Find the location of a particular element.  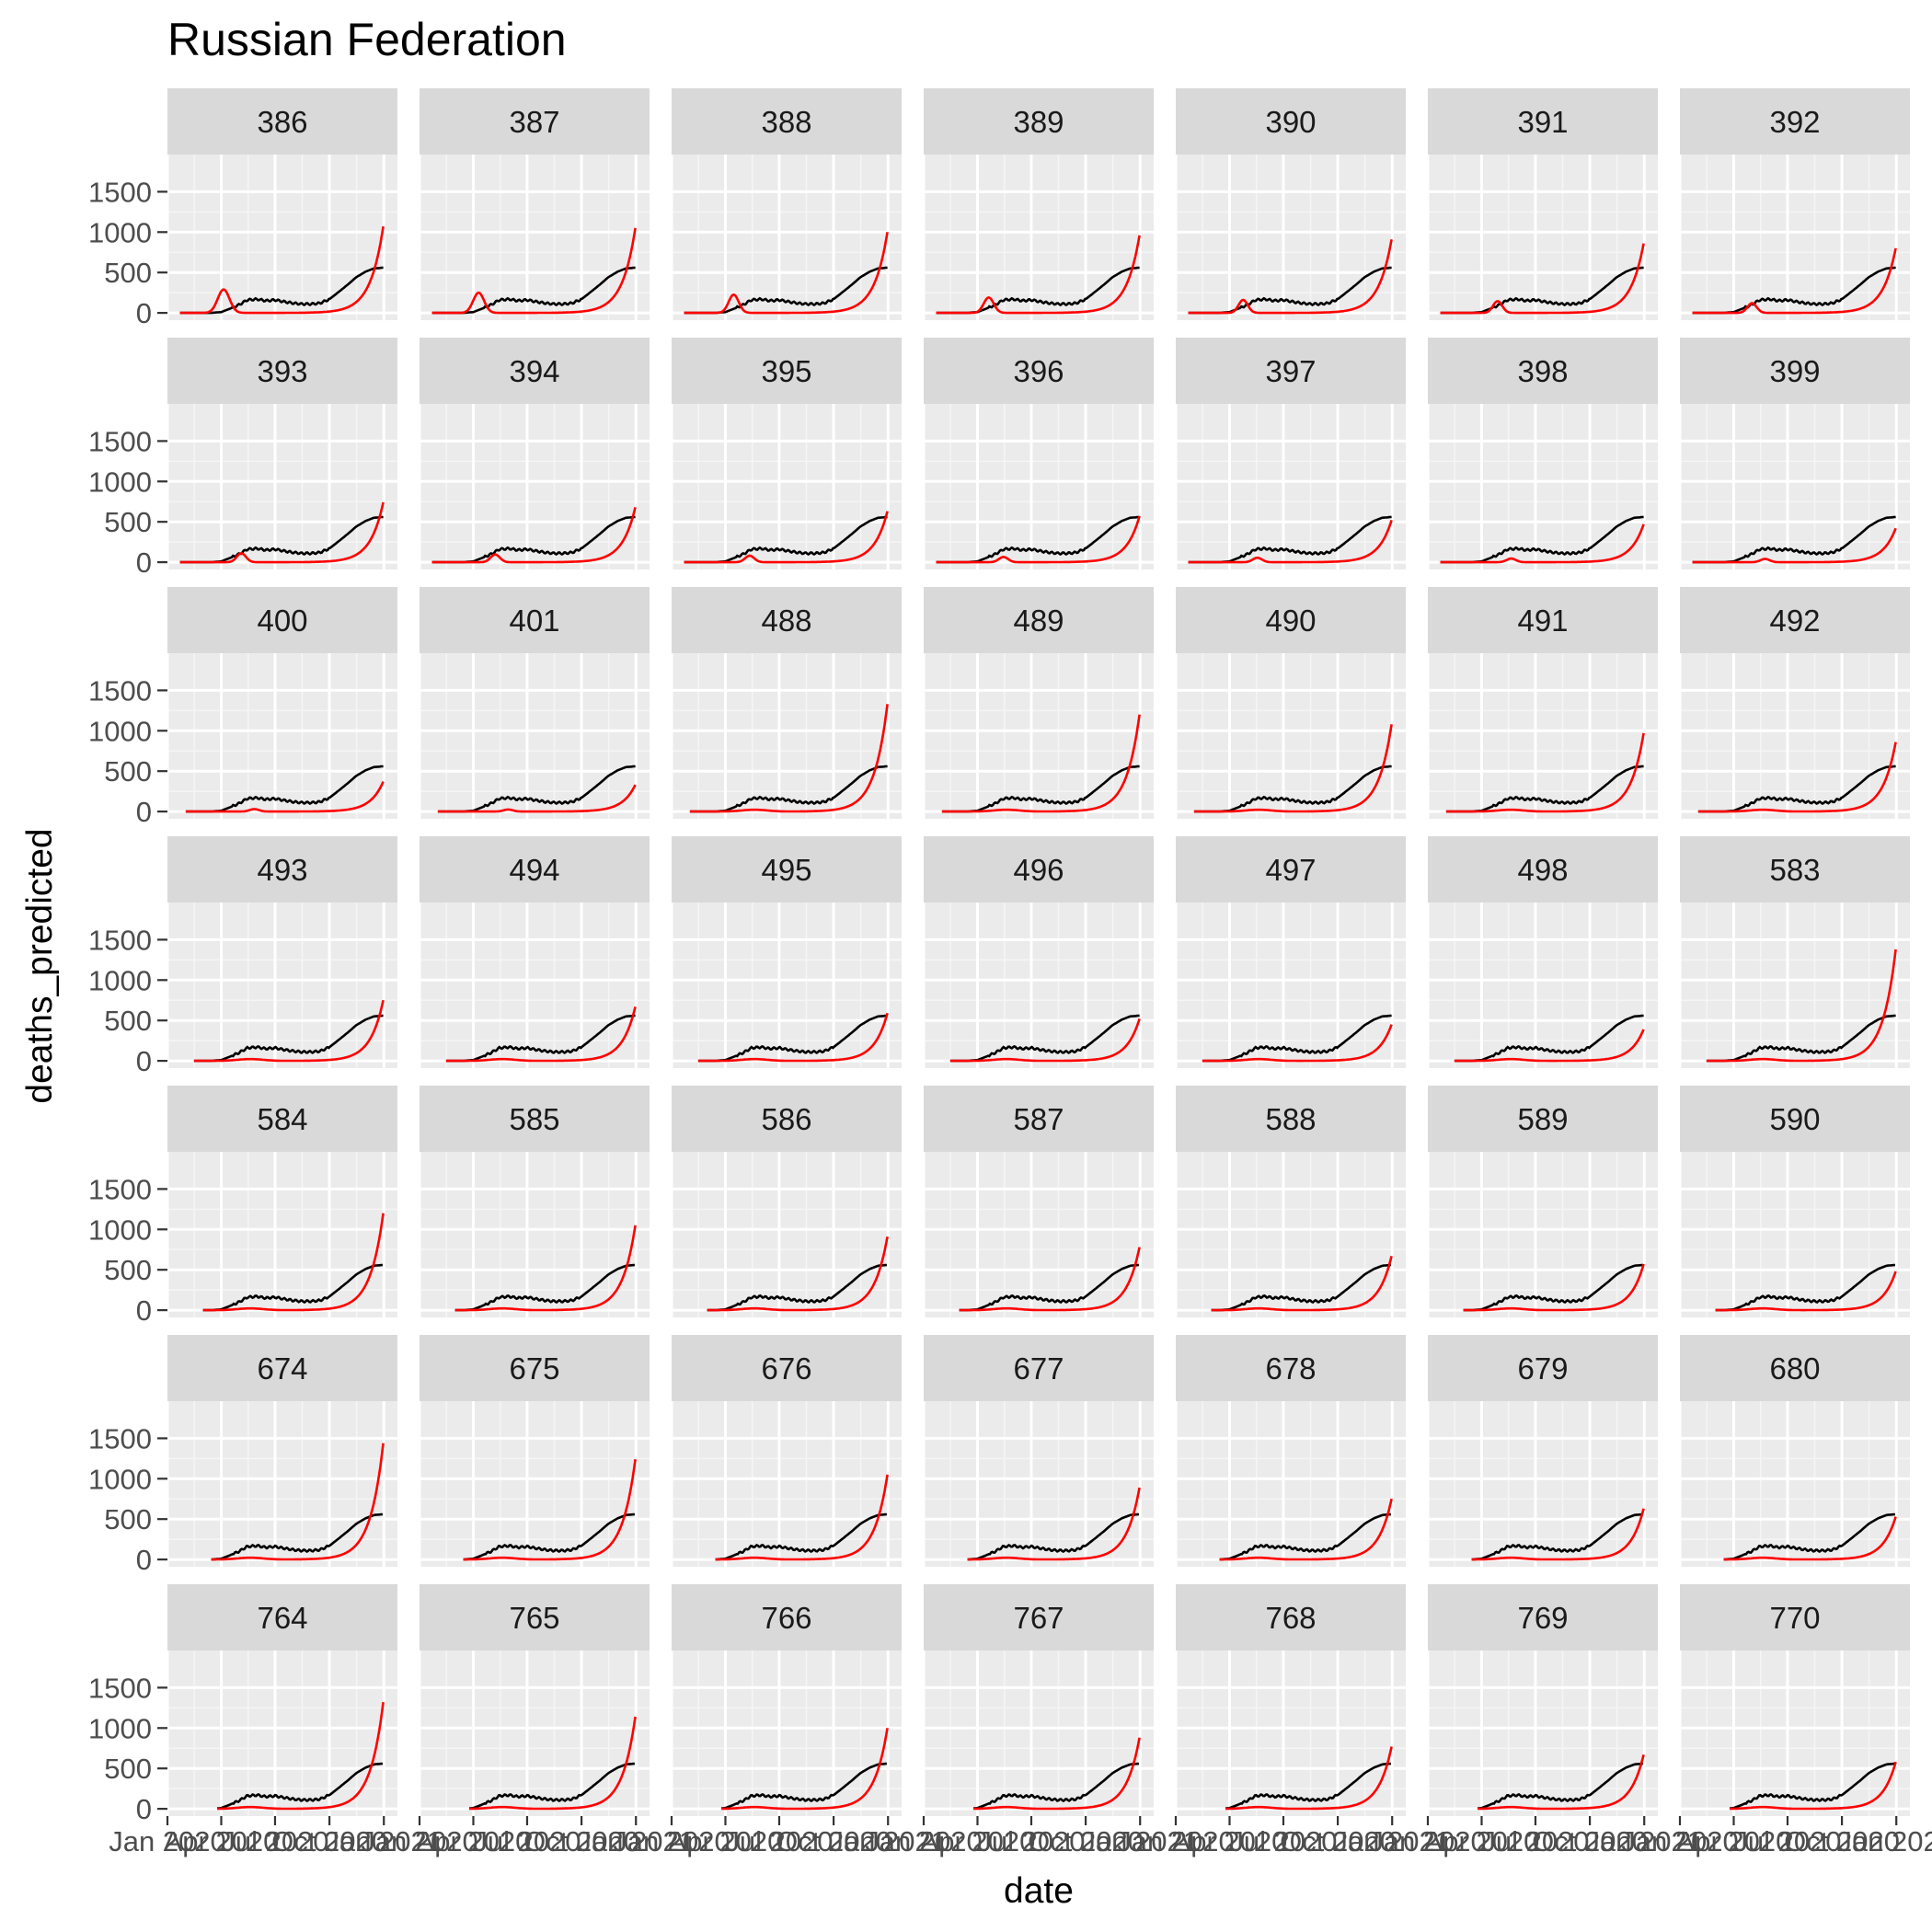

facet-panel-386: 386 is located at coordinates (281, 204).